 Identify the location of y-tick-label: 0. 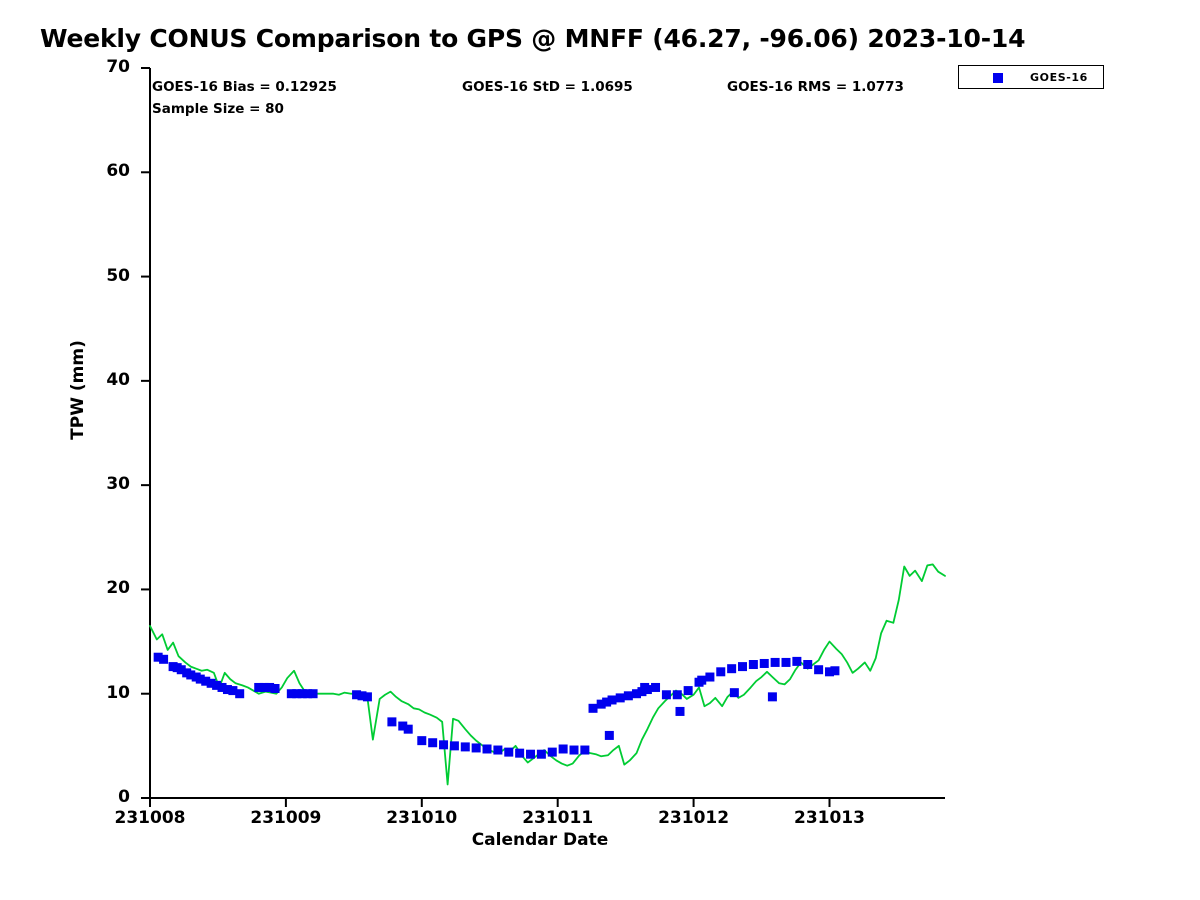
(124, 797).